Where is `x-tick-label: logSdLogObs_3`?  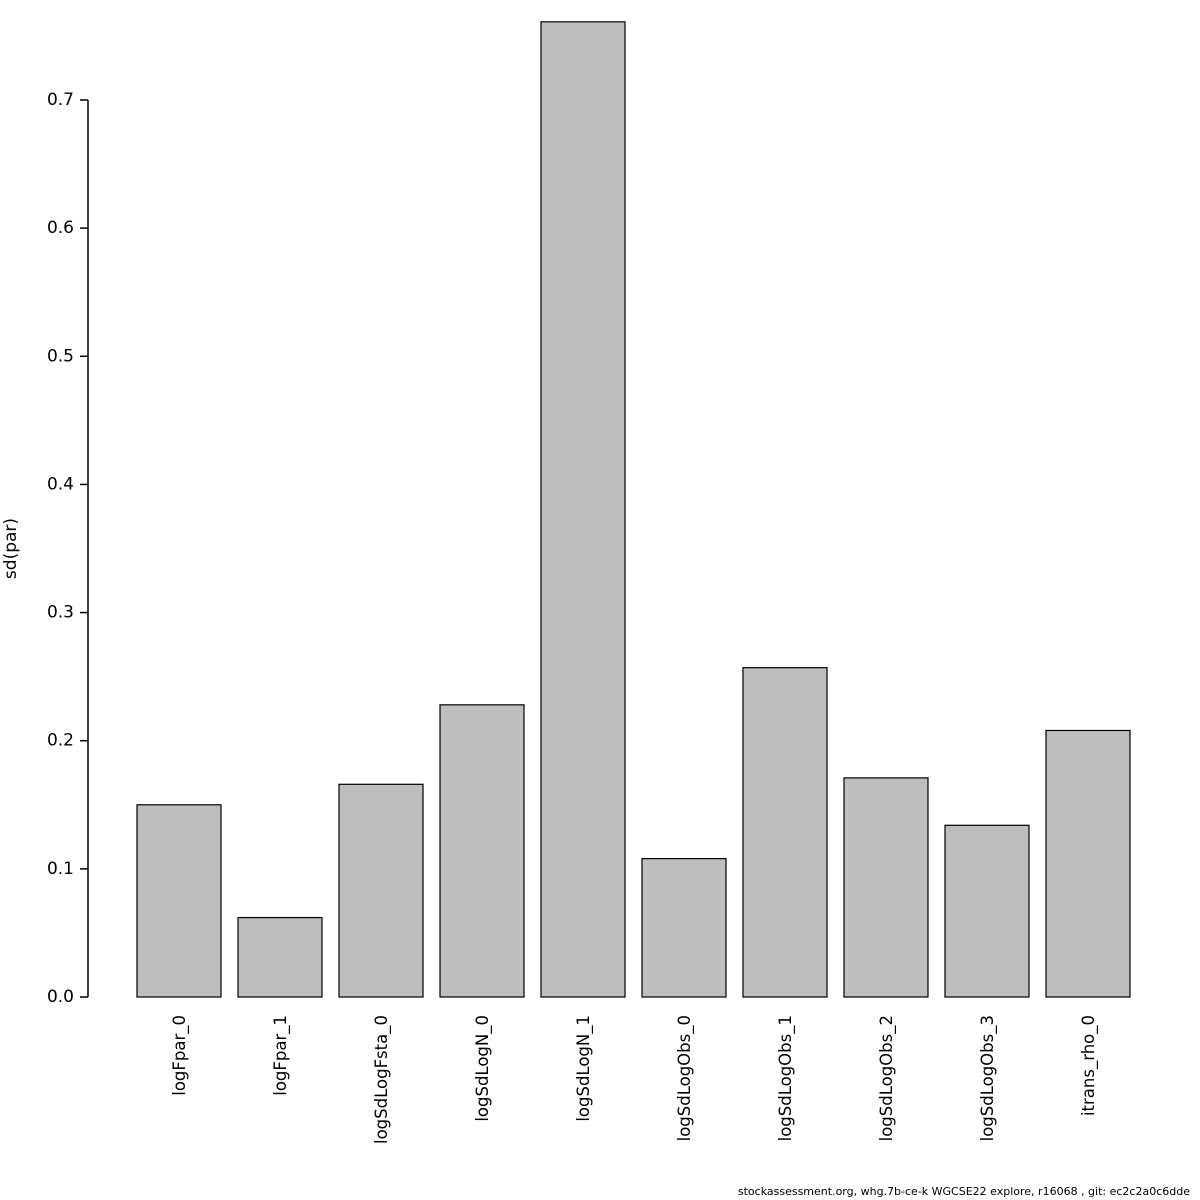 x-tick-label: logSdLogObs_3 is located at coordinates (988, 1078).